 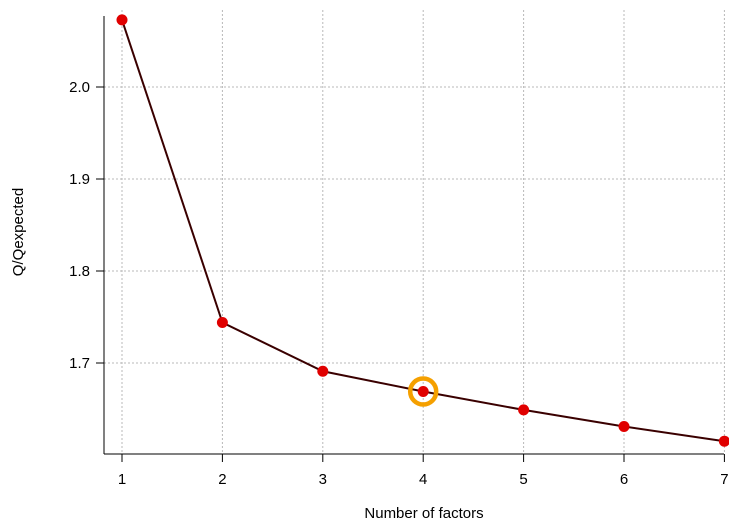 I want to click on x-tick-label: 5, so click(x=523, y=479).